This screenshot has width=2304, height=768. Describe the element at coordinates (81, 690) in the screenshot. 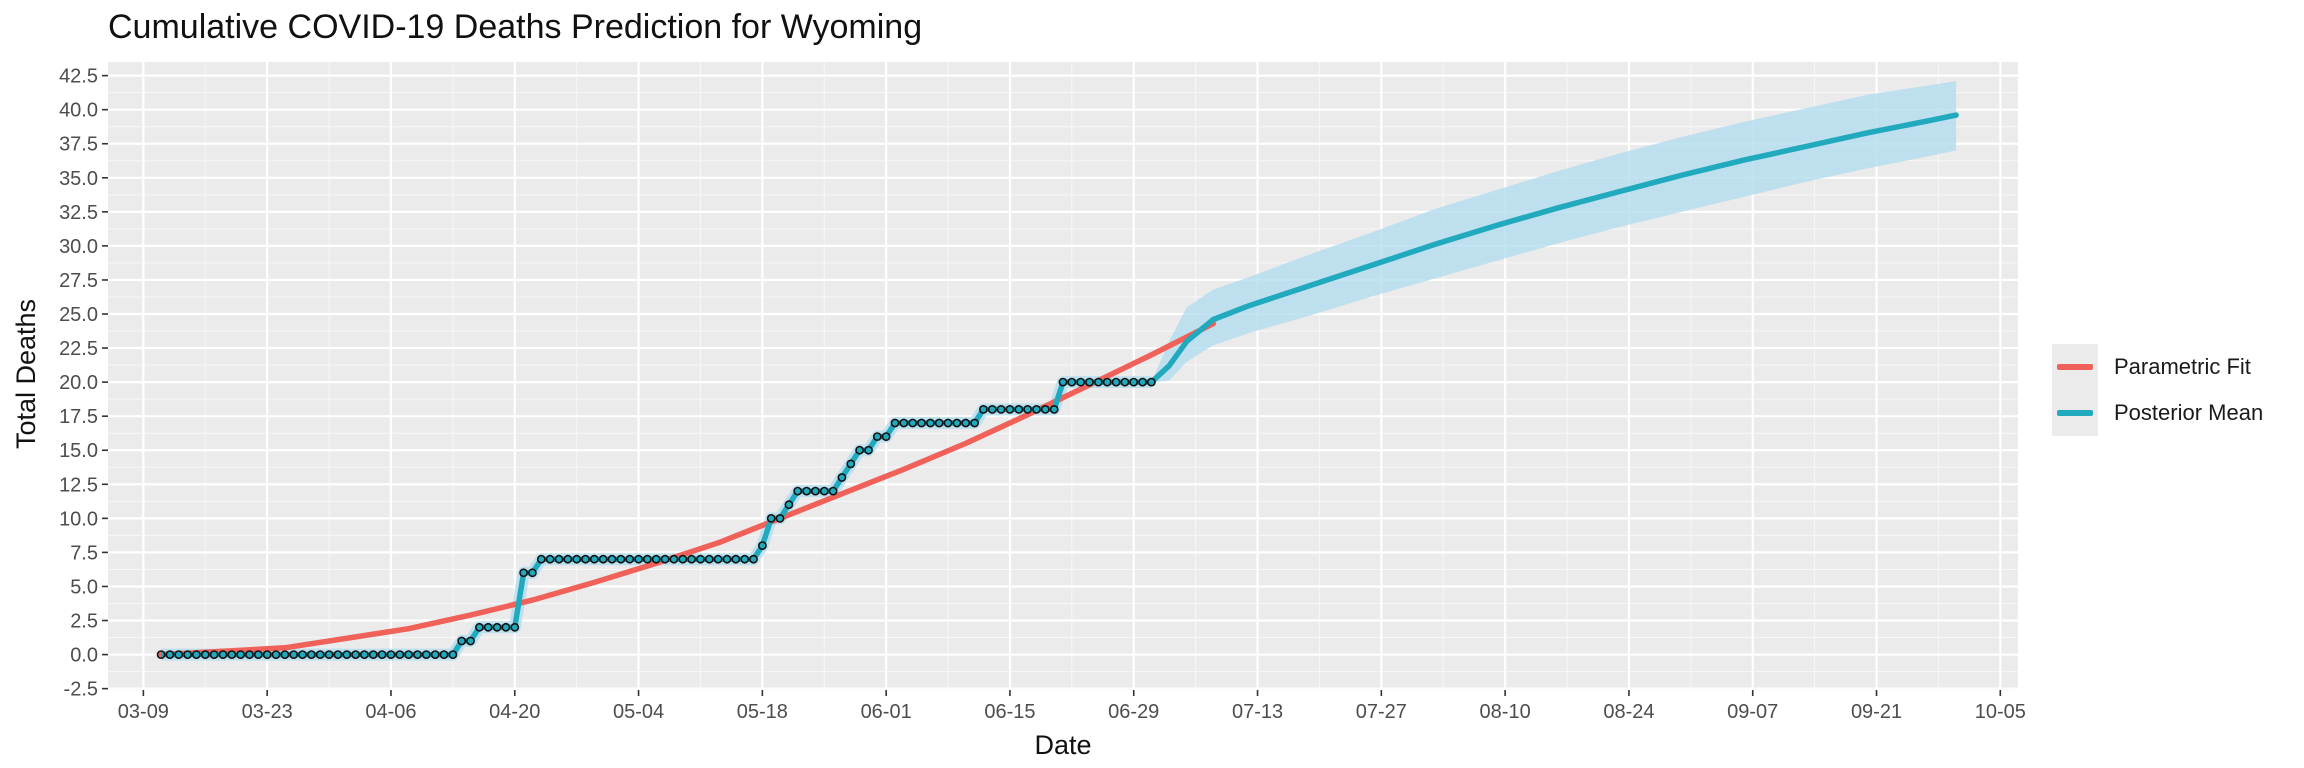

I see `y-tick-label: -2.5` at that location.